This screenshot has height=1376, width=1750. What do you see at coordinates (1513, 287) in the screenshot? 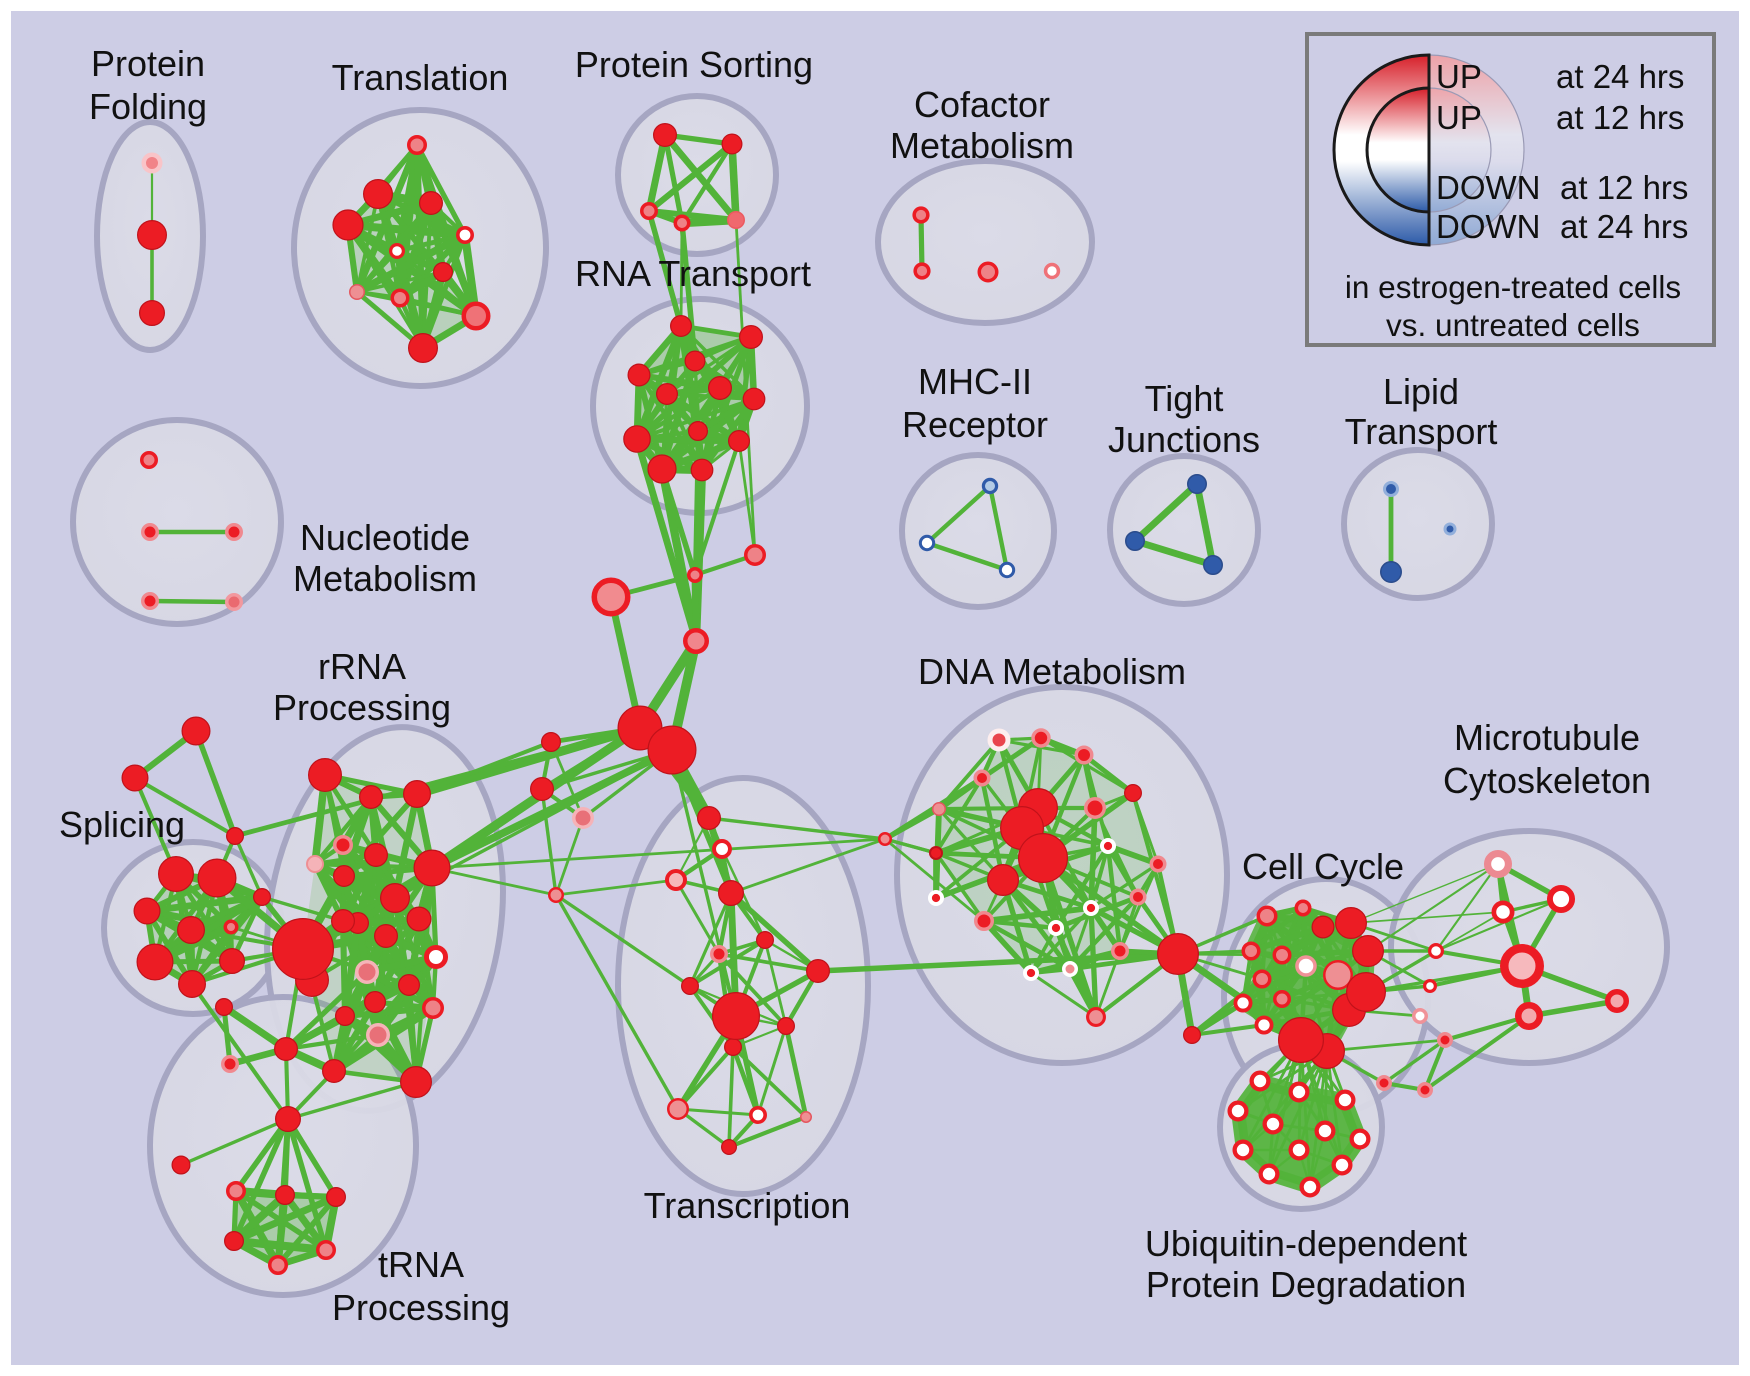
I see `svg-text: in estrogen-treated cells` at bounding box center [1513, 287].